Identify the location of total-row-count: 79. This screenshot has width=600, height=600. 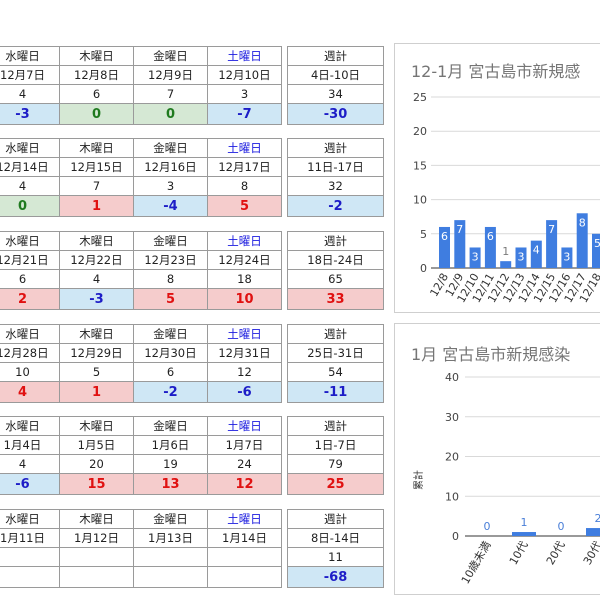
(335, 464).